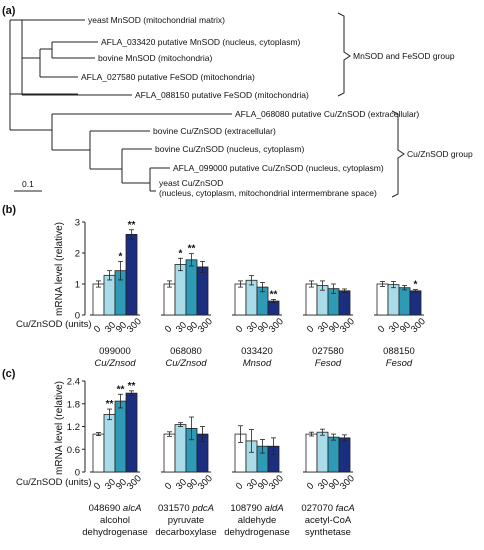 The height and width of the screenshot is (550, 484). Describe the element at coordinates (327, 508) in the screenshot. I see `group-label: 027070 facA` at that location.